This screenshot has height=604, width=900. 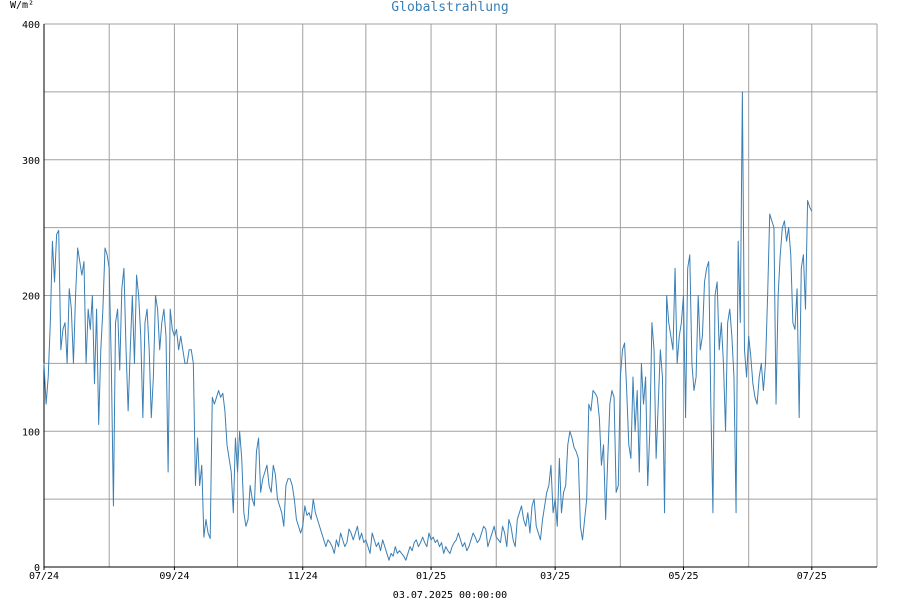 What do you see at coordinates (37, 568) in the screenshot?
I see `y-tick-label: 0` at bounding box center [37, 568].